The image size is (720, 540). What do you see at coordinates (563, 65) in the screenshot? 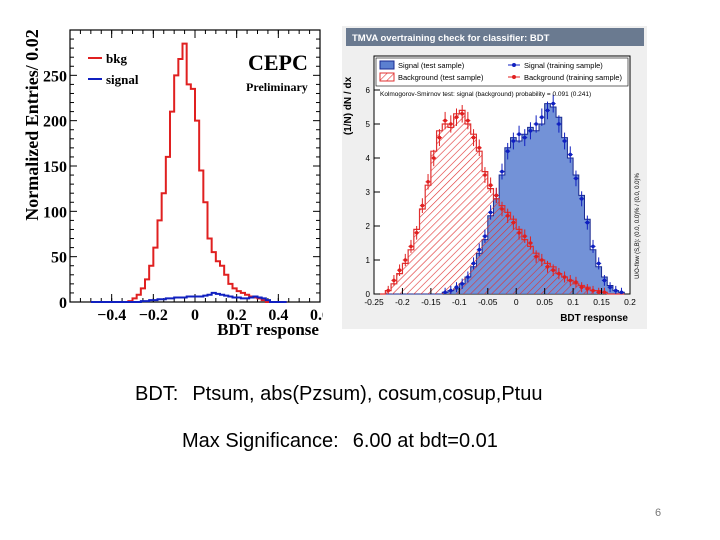
I see `legend-signal-train-label: Signal (training sample)` at bounding box center [563, 65].